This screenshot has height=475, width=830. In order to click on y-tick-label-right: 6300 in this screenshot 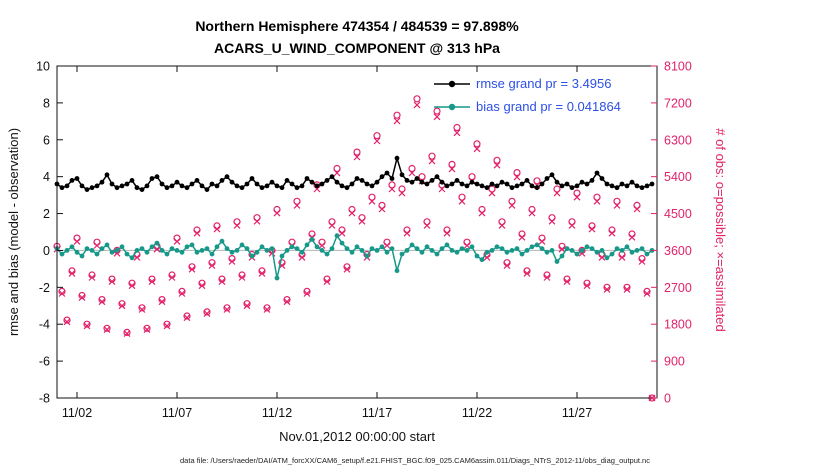, I will do `click(678, 140)`.